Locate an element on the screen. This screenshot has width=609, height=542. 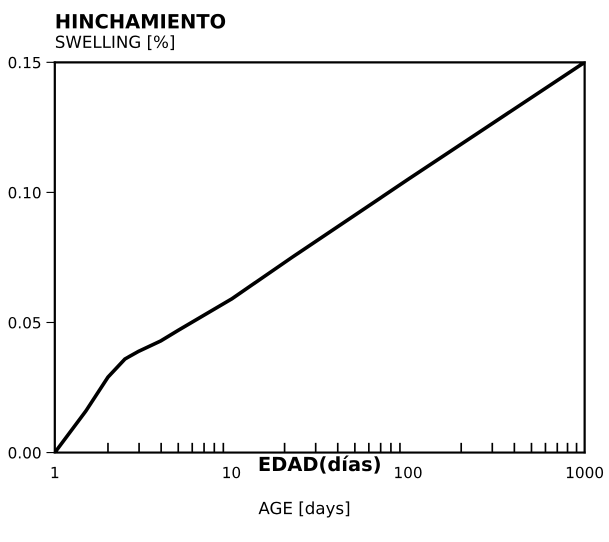
x-tick-label: 100 is located at coordinates (408, 472).